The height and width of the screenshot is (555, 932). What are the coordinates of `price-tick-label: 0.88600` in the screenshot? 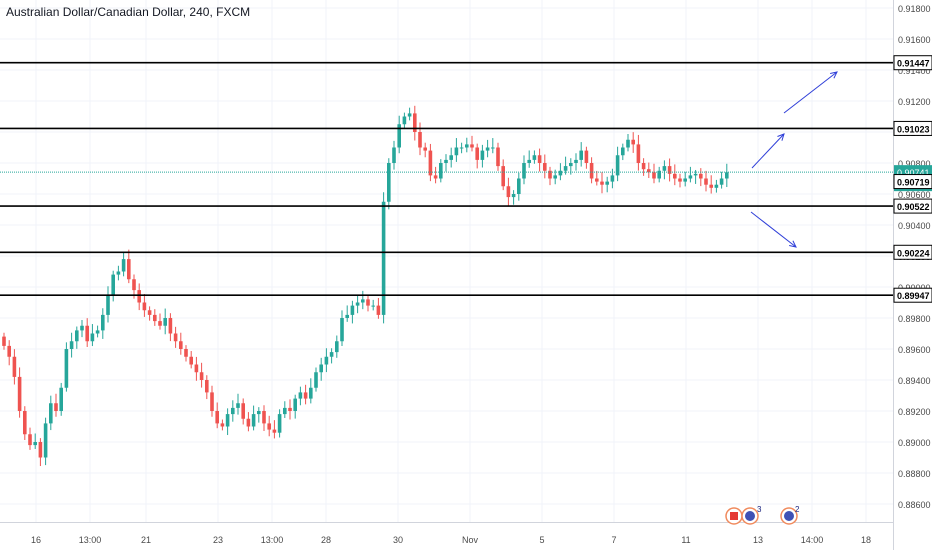 It's located at (914, 505).